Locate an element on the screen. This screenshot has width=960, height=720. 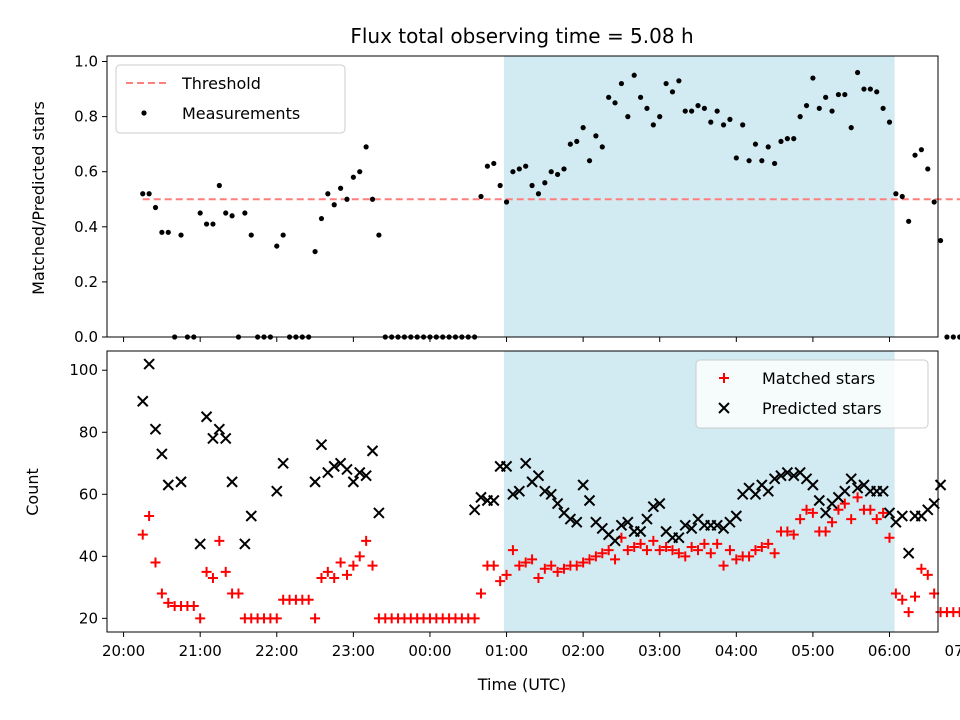
y-tick-label: 0.6 is located at coordinates (86, 172).